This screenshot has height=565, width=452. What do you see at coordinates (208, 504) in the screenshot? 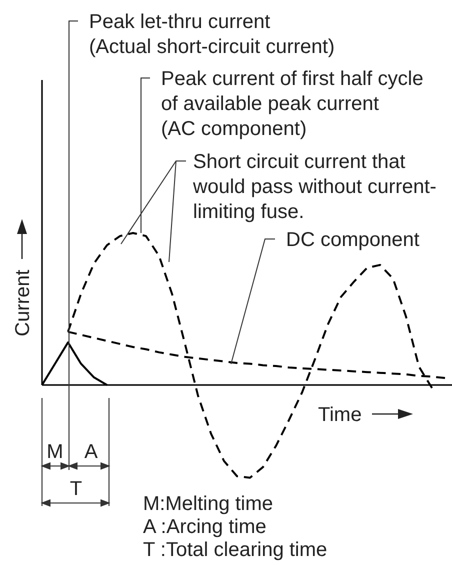
I see `text: M:Melting time` at bounding box center [208, 504].